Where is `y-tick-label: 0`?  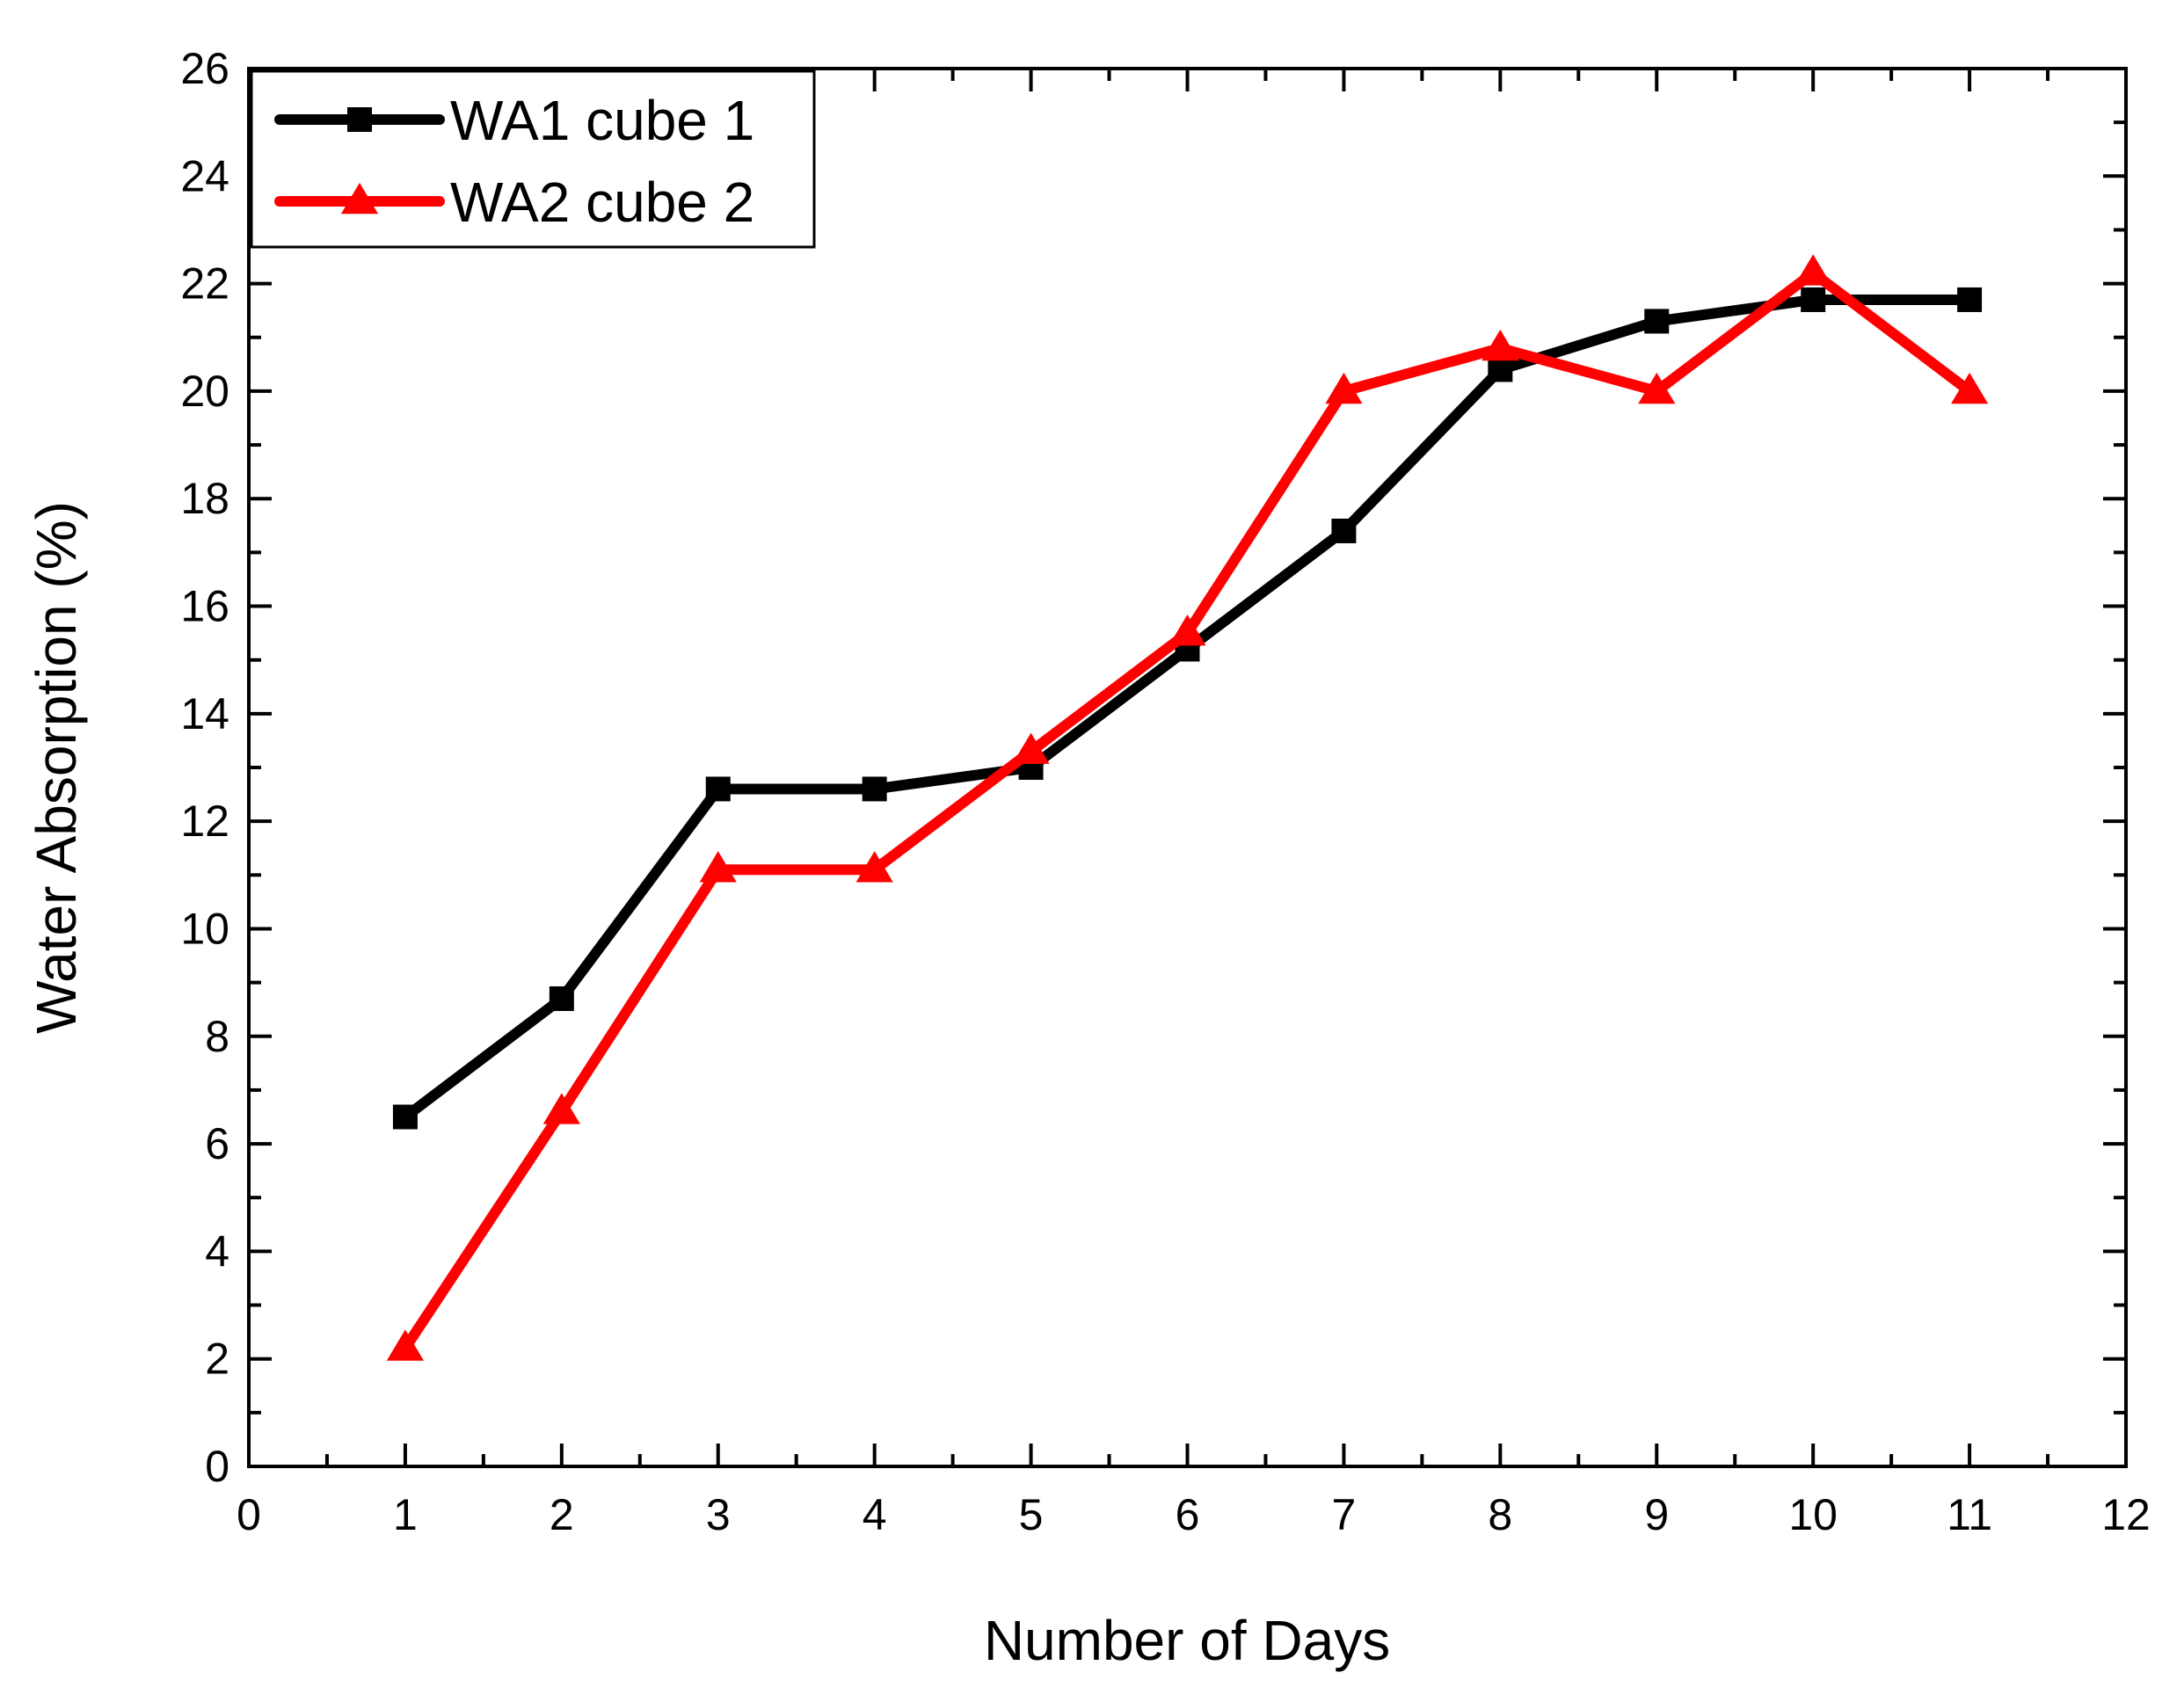 y-tick-label: 0 is located at coordinates (217, 1466).